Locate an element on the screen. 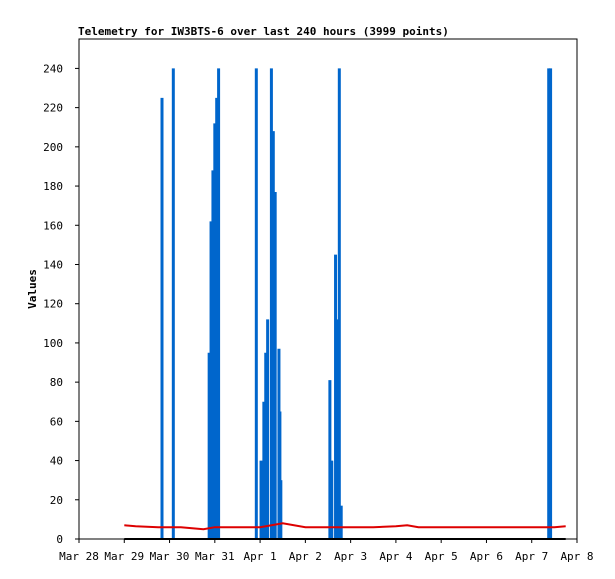  x-tick-label: Apr 5 is located at coordinates (441, 556).